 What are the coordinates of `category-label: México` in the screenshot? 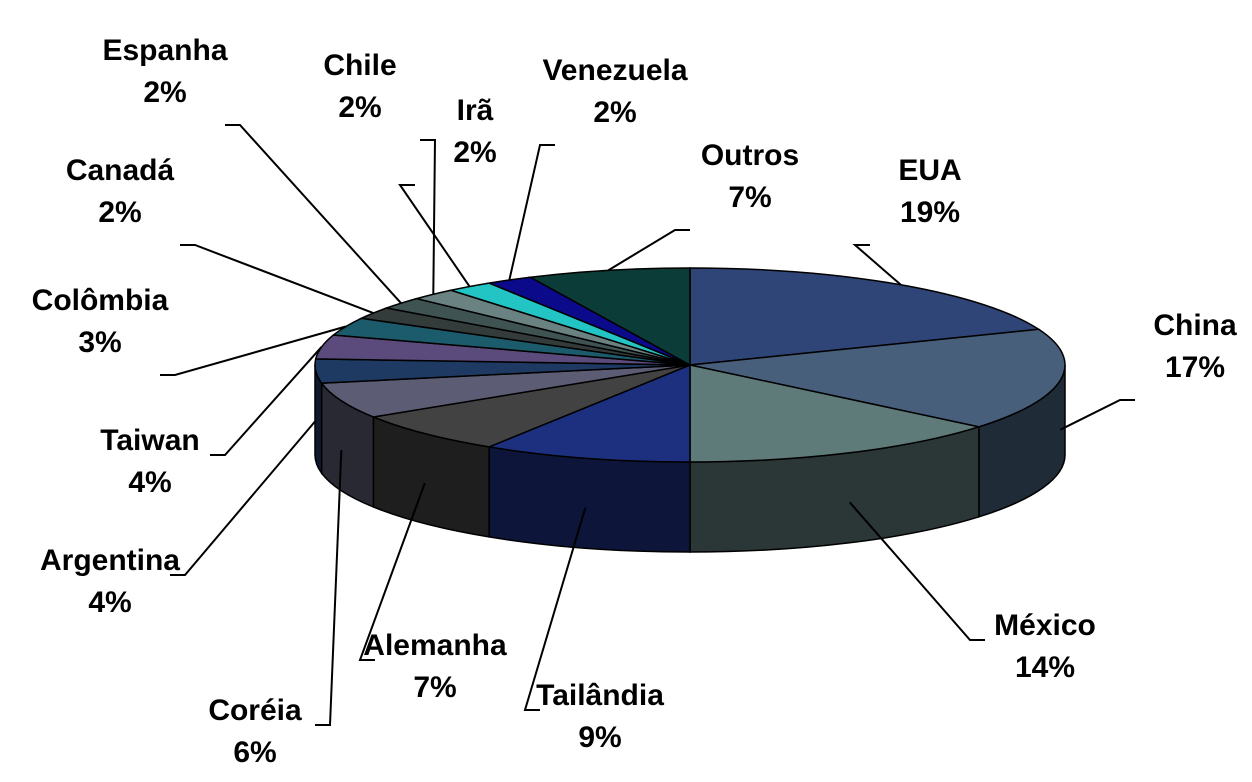 It's located at (1045, 625).